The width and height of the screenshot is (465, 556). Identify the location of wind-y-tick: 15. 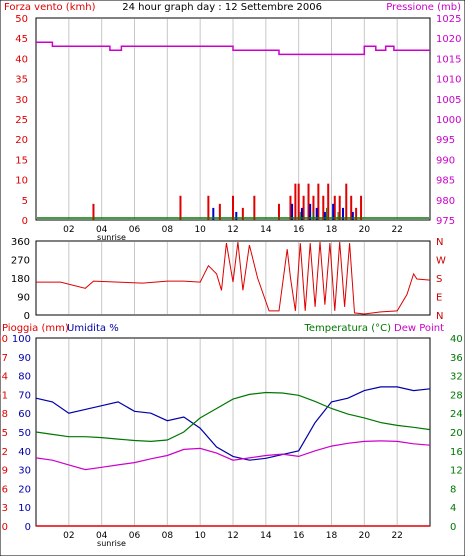
(21, 160).